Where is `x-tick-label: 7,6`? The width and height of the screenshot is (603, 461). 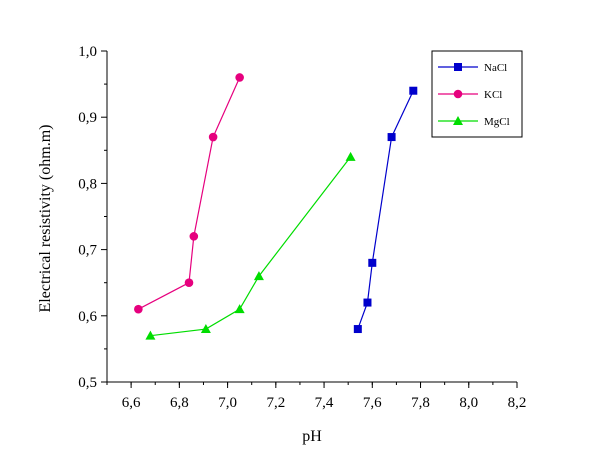 x-tick-label: 7,6 is located at coordinates (372, 403).